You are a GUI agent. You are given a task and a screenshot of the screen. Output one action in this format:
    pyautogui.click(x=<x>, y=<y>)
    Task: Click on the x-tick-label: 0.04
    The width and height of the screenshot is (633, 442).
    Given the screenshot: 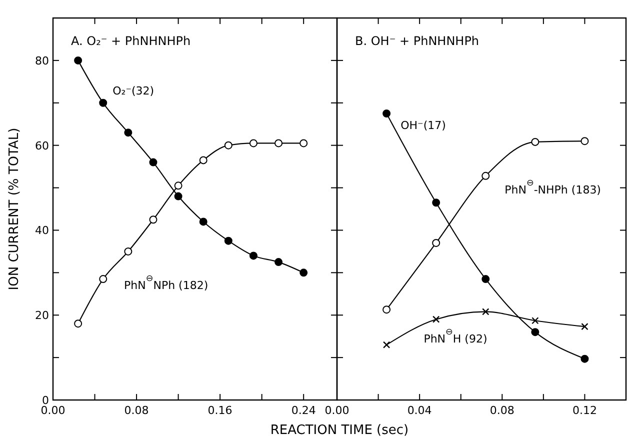 What is the action you would take?
    pyautogui.click(x=419, y=410)
    